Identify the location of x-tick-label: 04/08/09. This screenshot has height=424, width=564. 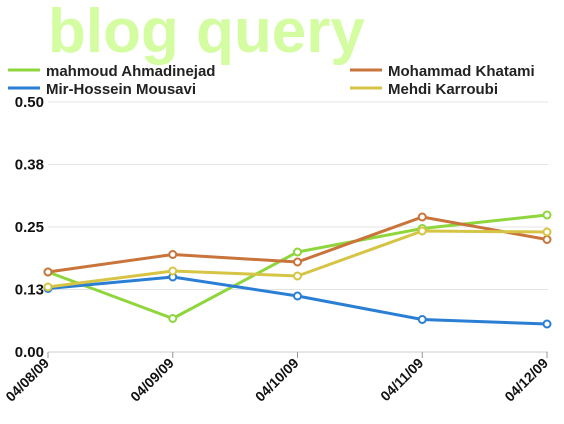
(27, 380).